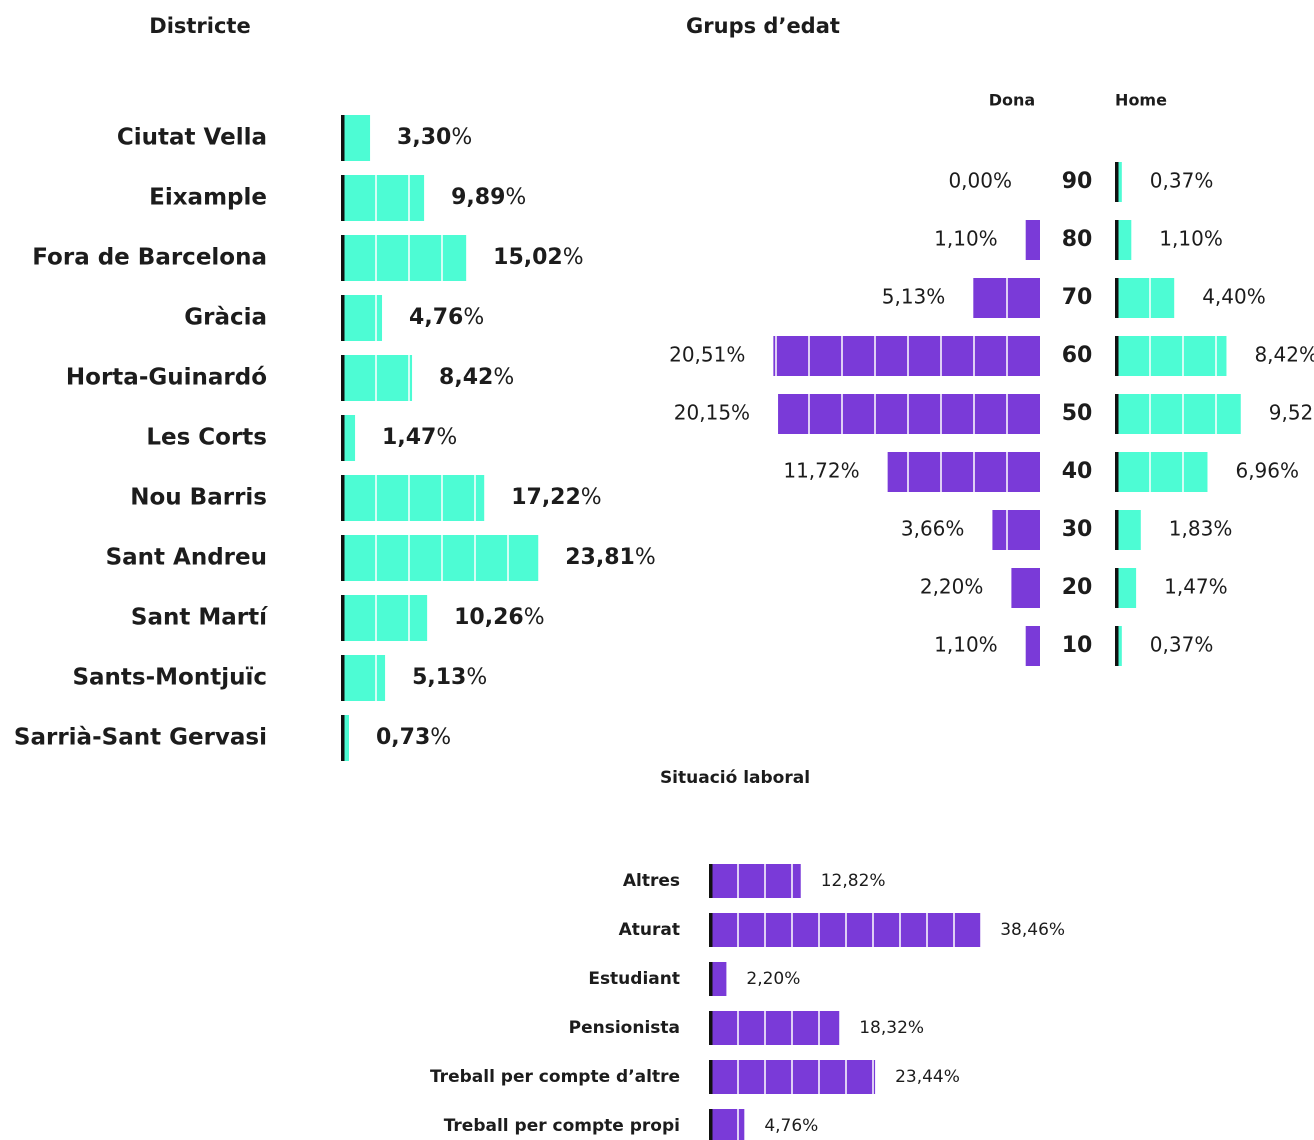  What do you see at coordinates (1032, 930) in the screenshot?
I see `value-label: 38,46%` at bounding box center [1032, 930].